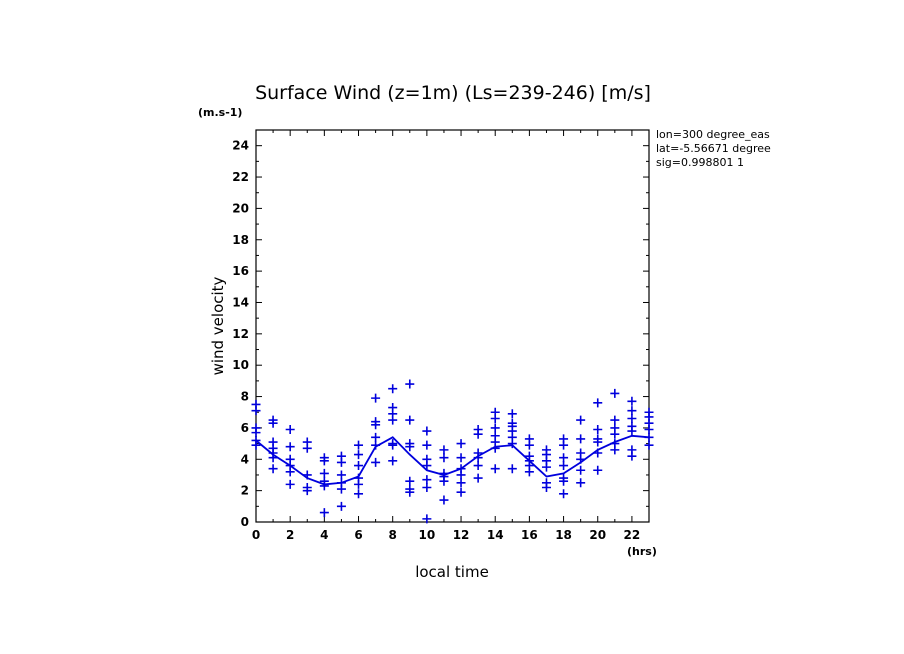 This screenshot has width=904, height=654. What do you see at coordinates (240, 240) in the screenshot?
I see `y-tick-label: 18` at bounding box center [240, 240].